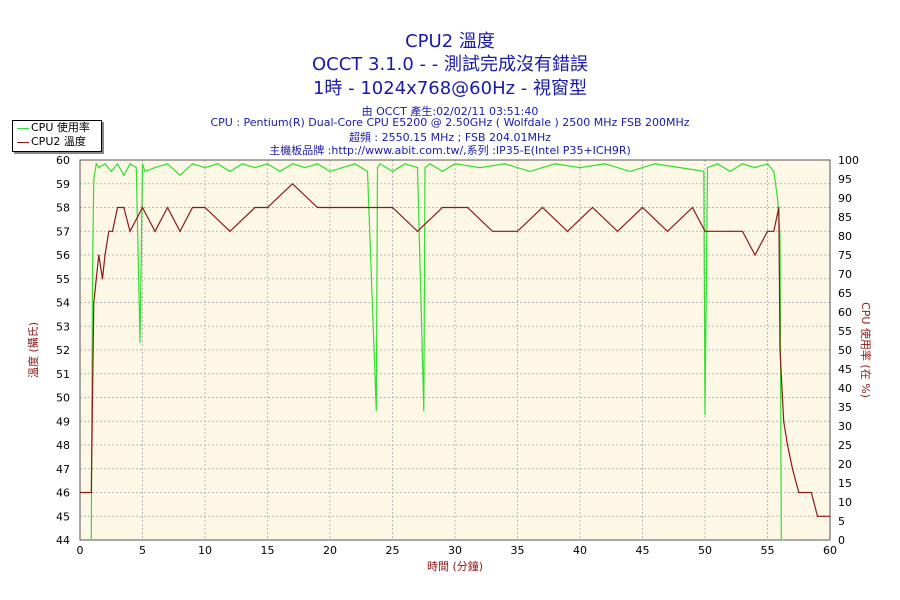  Describe the element at coordinates (845, 445) in the screenshot. I see `y2-tick-label: 25` at that location.